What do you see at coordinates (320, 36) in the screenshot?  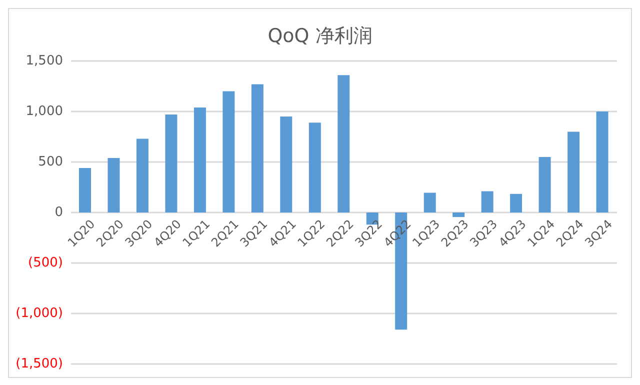 I see `chart-title: QoQ 净利润` at bounding box center [320, 36].